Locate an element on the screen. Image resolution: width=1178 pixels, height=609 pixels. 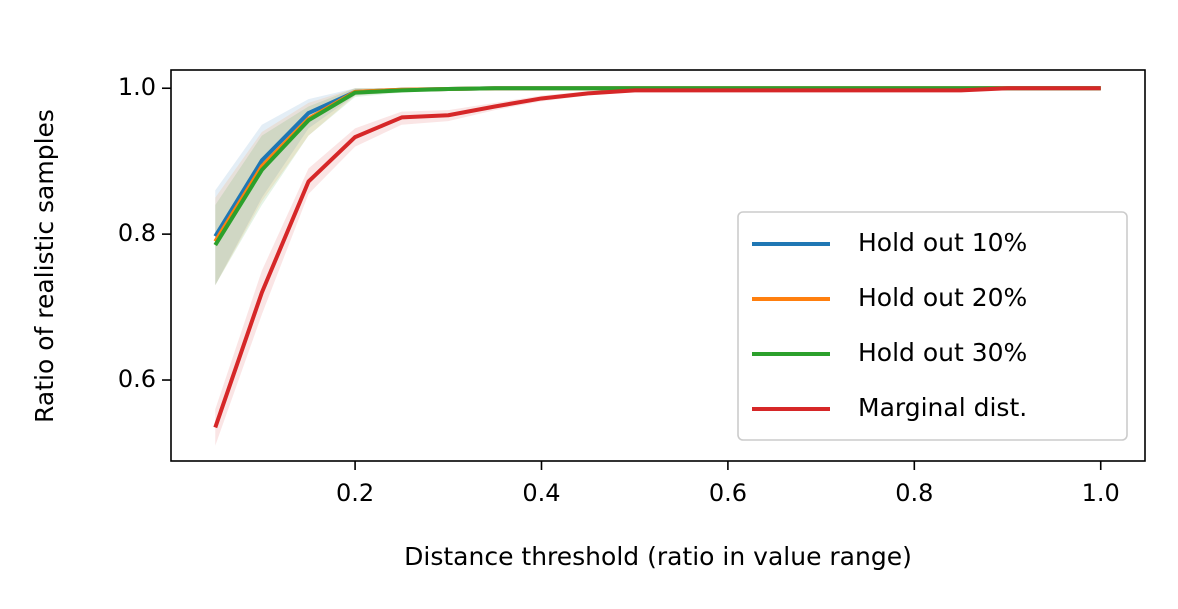
legend-box is located at coordinates (932, 326).